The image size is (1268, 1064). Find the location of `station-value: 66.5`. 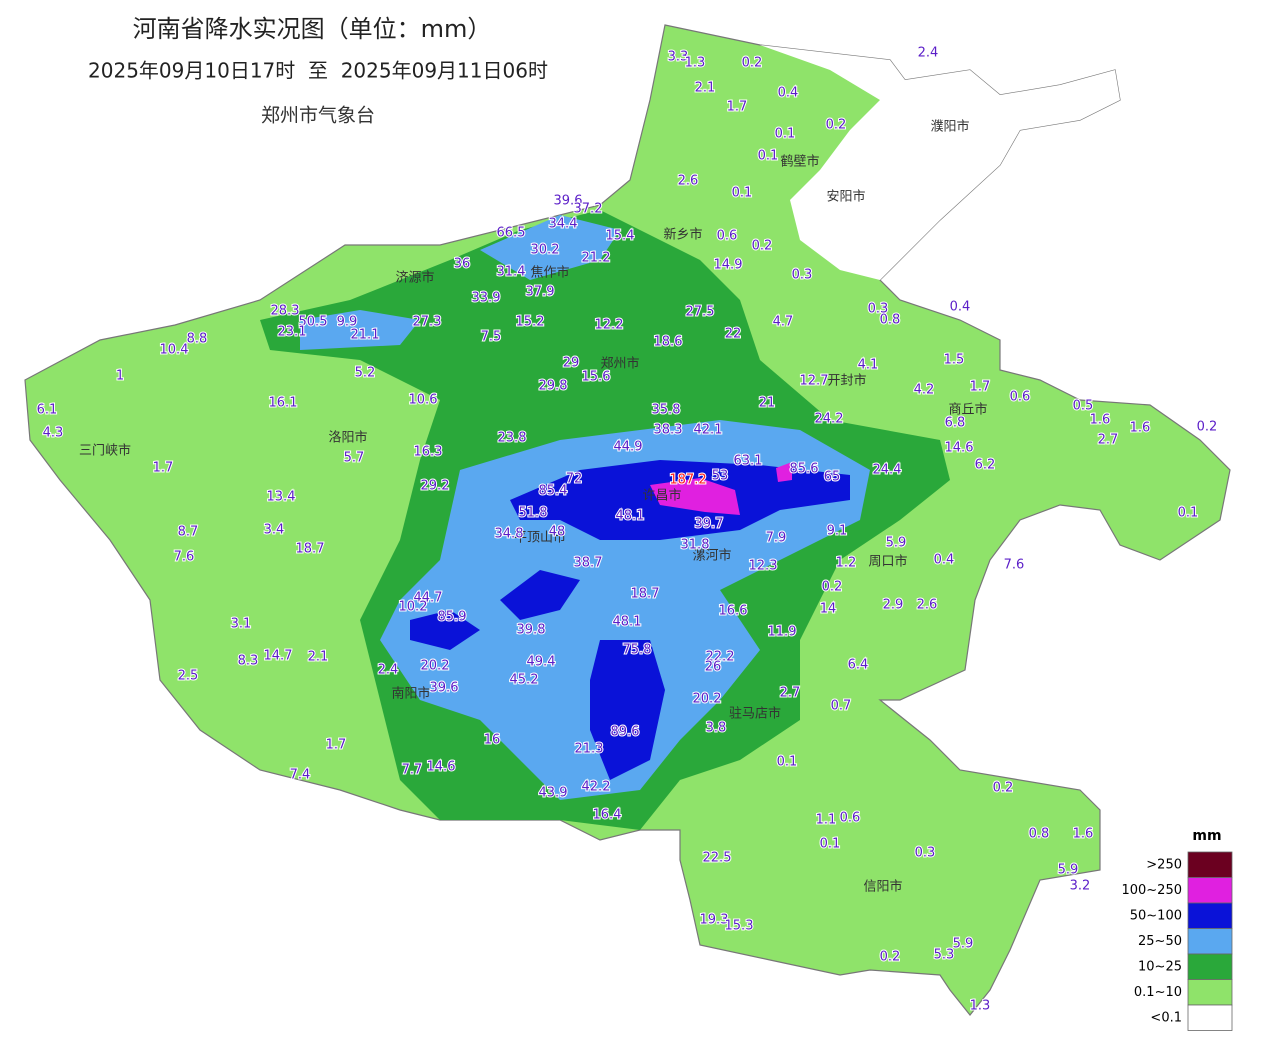

station-value: 66.5 is located at coordinates (511, 233).